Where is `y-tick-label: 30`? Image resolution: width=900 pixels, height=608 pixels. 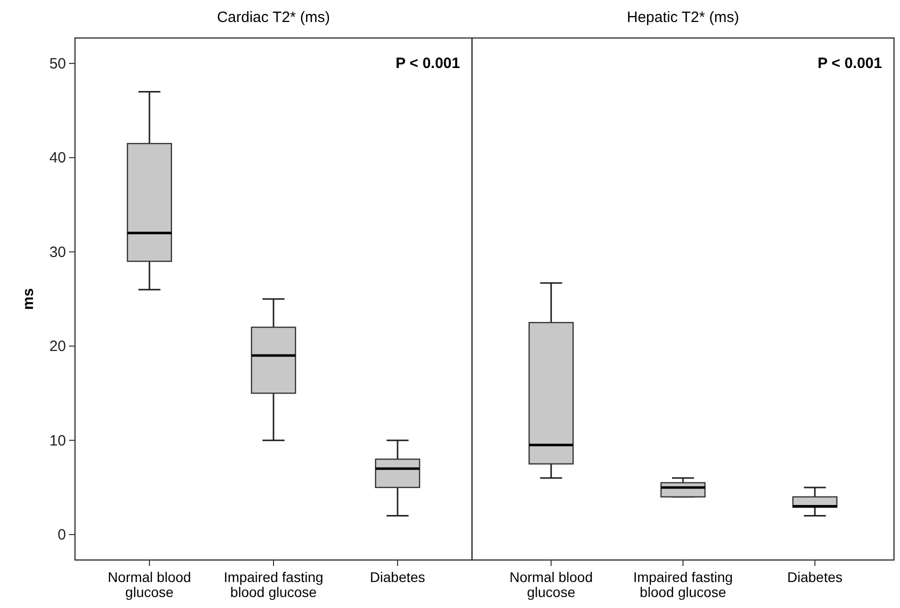 y-tick-label: 30 is located at coordinates (57, 252).